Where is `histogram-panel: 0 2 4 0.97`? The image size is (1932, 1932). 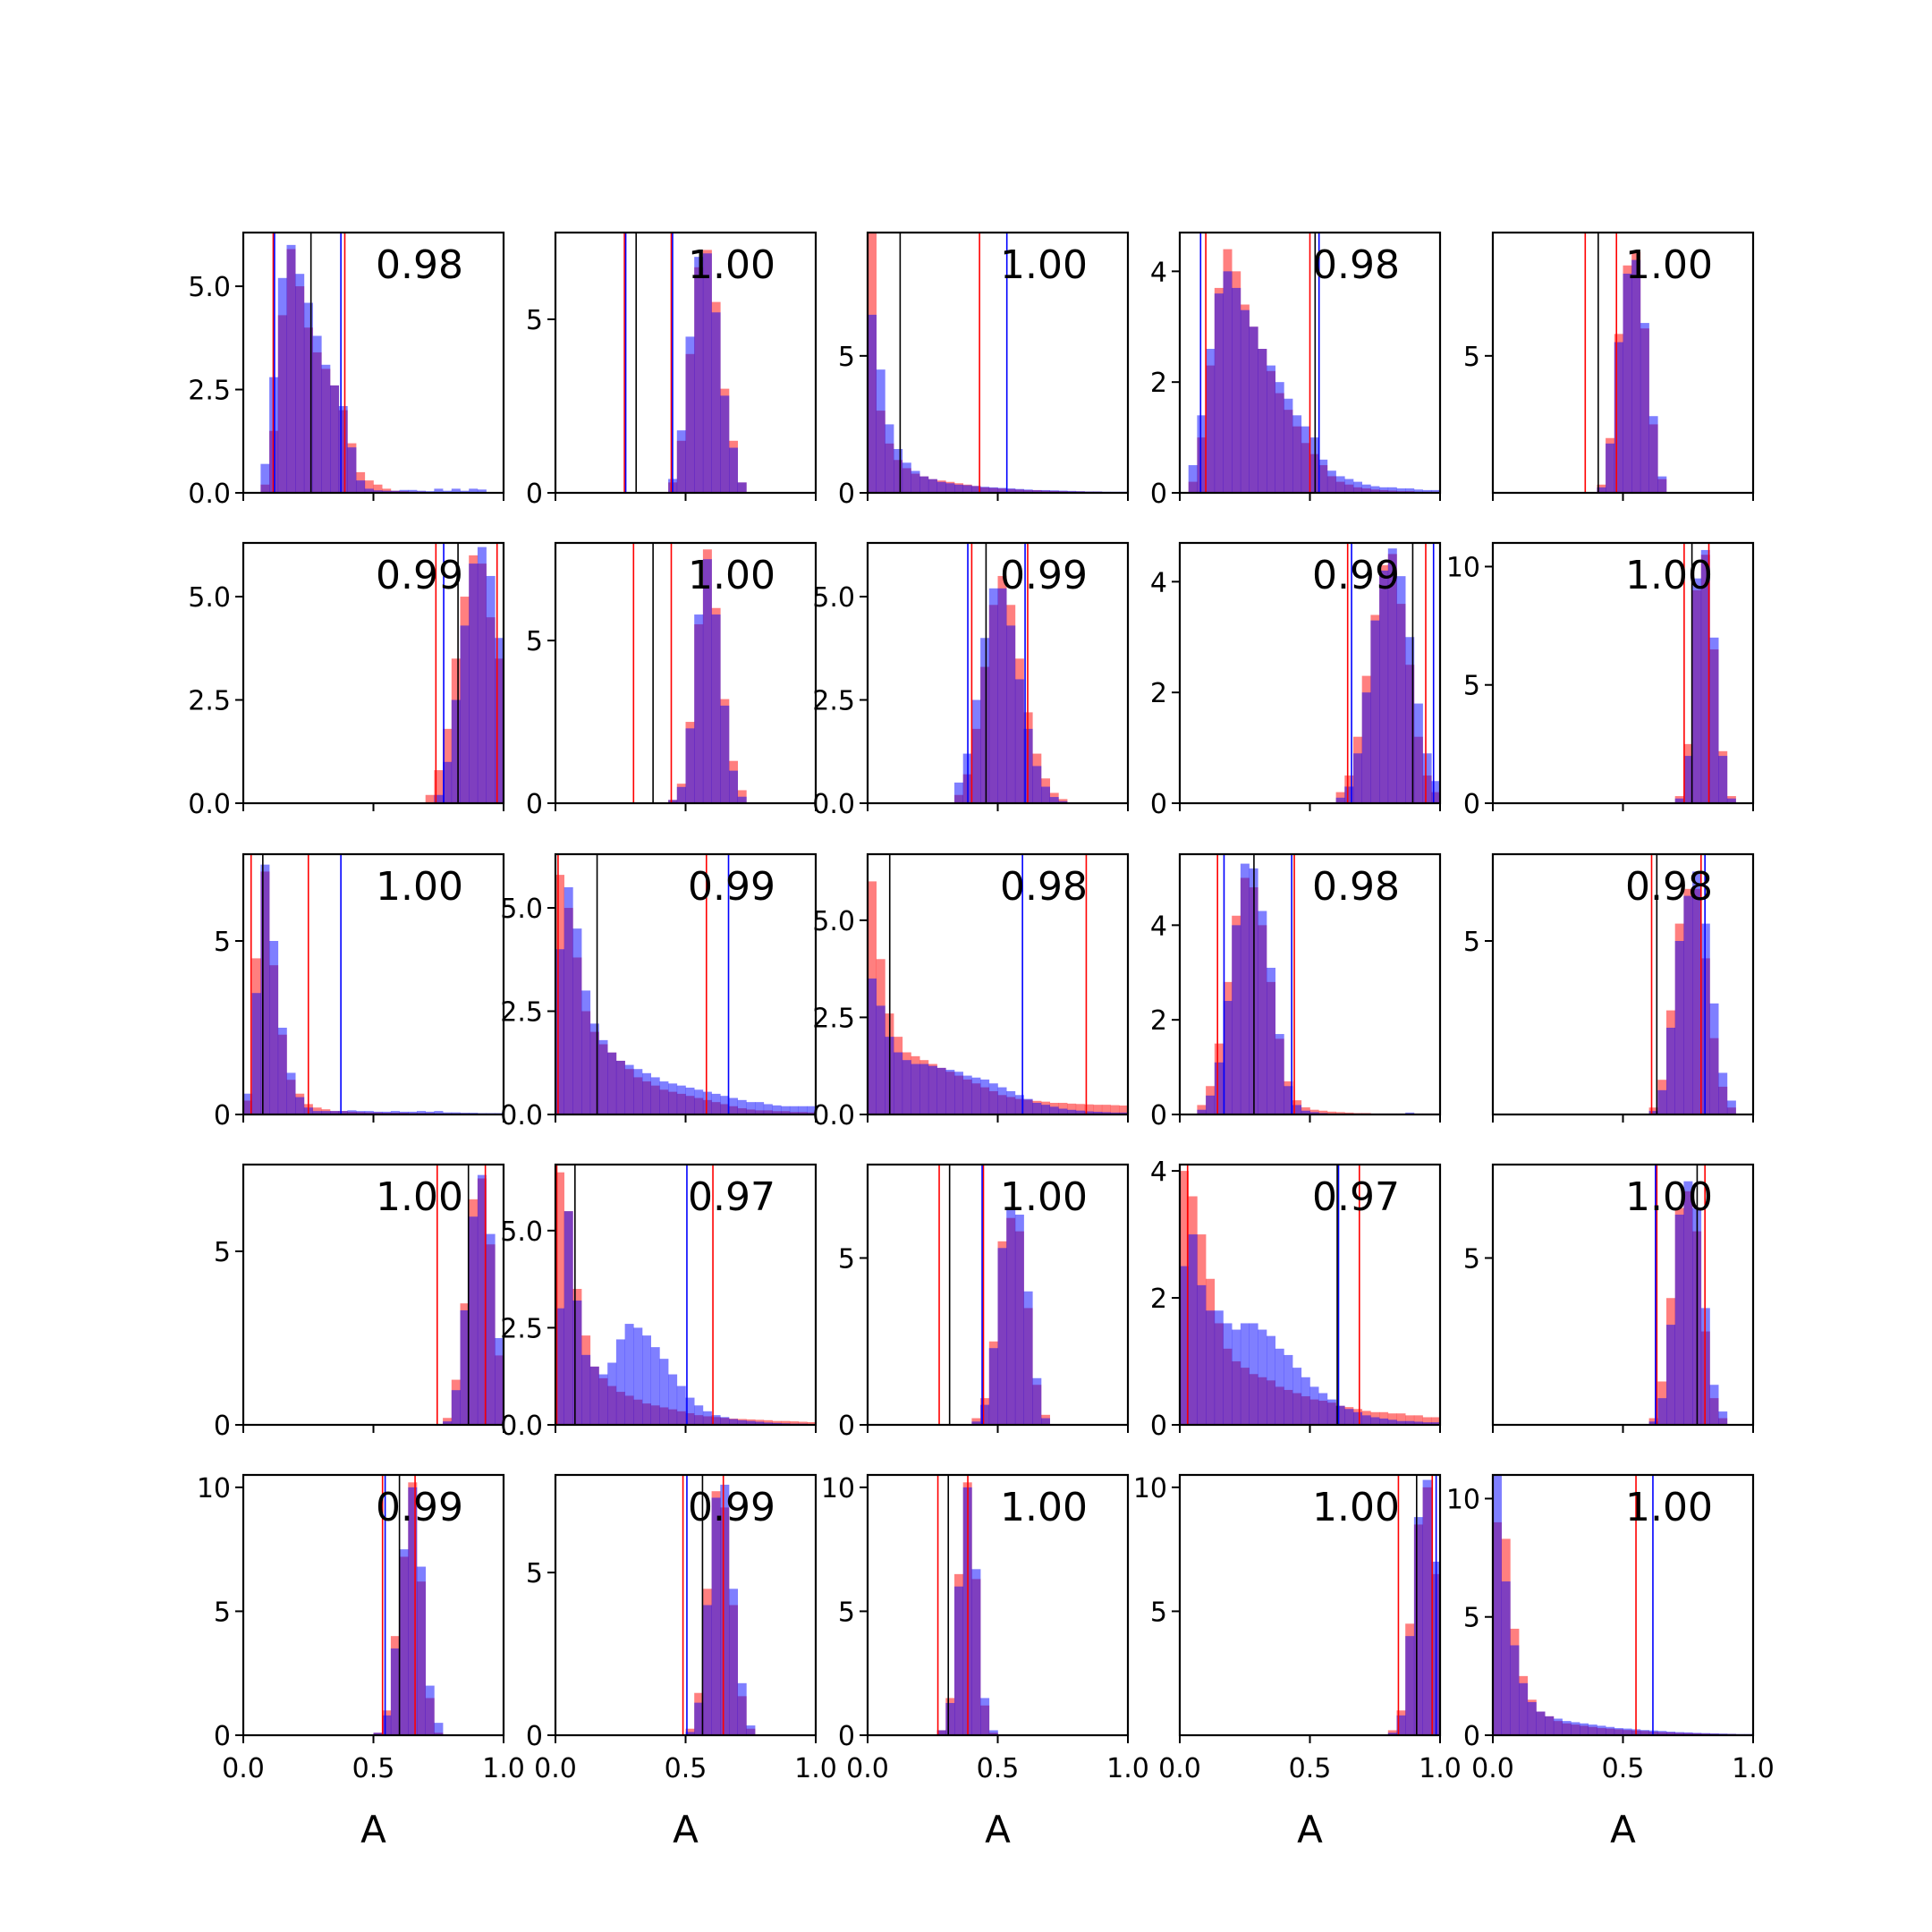
histogram-panel: 0 2 4 0.97 is located at coordinates (1296, 1299).